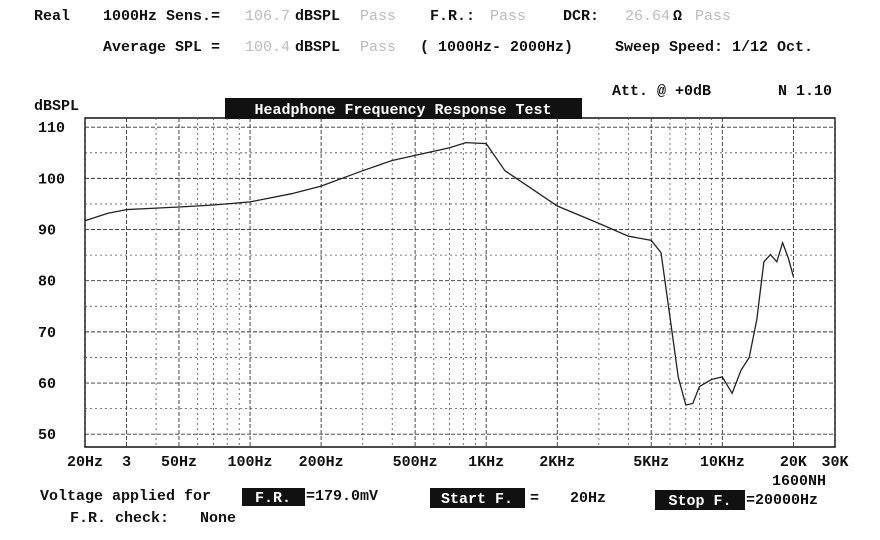 This screenshot has height=540, width=880. What do you see at coordinates (722, 462) in the screenshot?
I see `x-tick-label: 10KHz` at bounding box center [722, 462].